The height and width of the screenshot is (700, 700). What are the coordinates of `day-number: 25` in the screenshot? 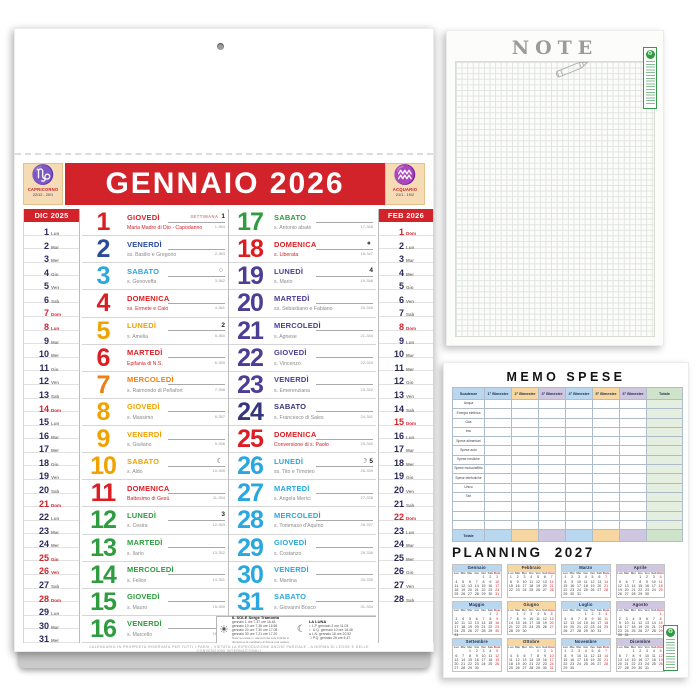 It's located at (250, 439).